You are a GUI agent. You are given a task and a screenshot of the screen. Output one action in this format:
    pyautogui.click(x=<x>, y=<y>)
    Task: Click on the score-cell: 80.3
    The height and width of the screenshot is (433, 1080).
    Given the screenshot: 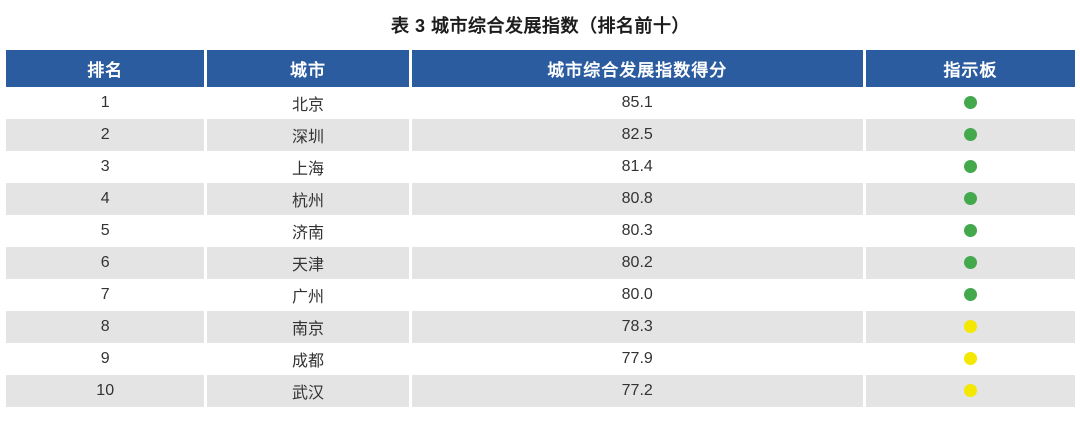 What is the action you would take?
    pyautogui.click(x=636, y=231)
    